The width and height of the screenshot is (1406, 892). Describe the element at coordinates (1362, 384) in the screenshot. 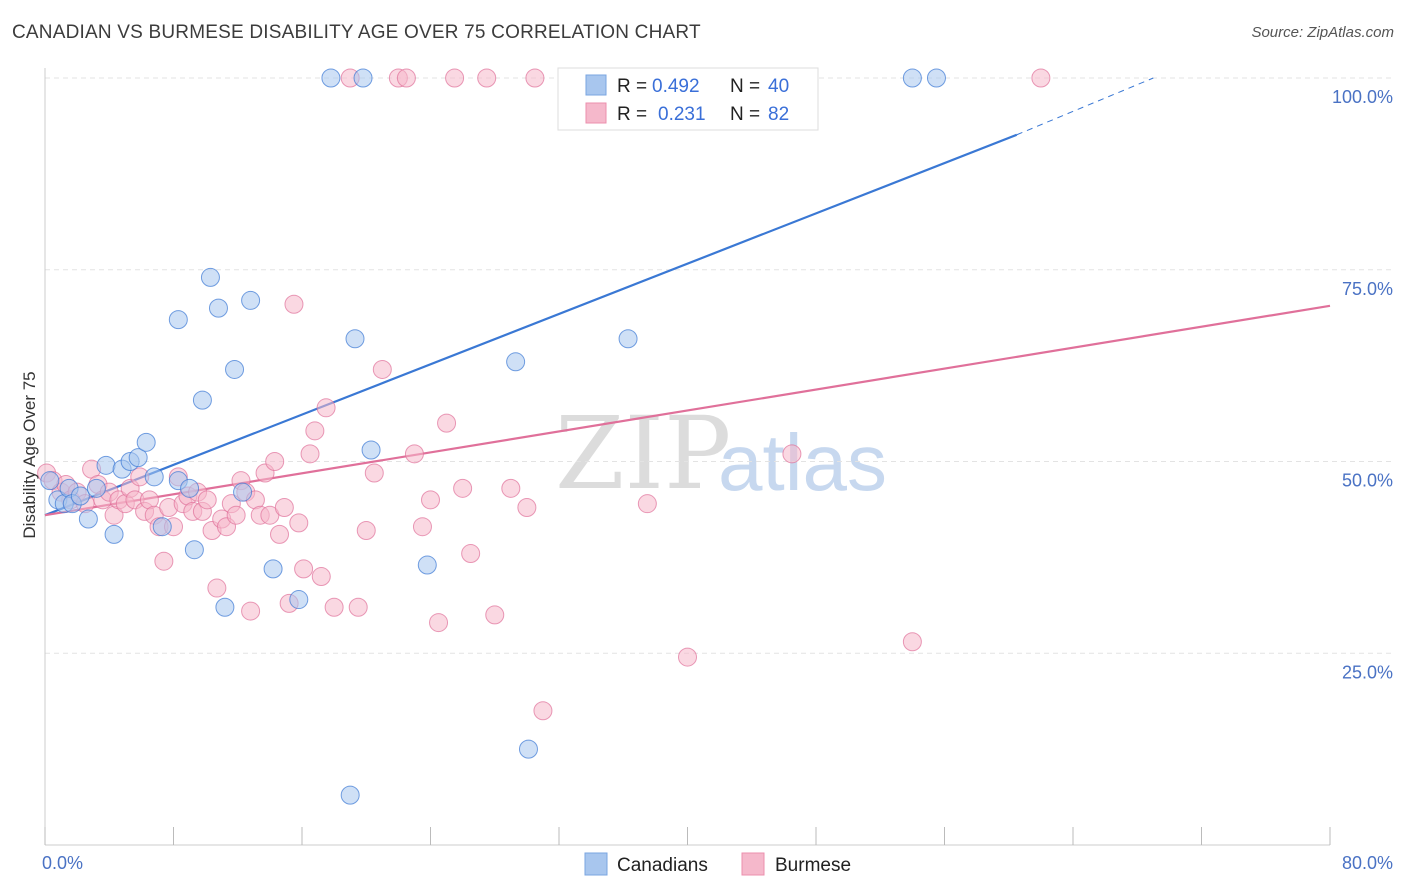

I see `y-tick-labels: 25.0% 50.0% 75.0% 100.0%` at that location.